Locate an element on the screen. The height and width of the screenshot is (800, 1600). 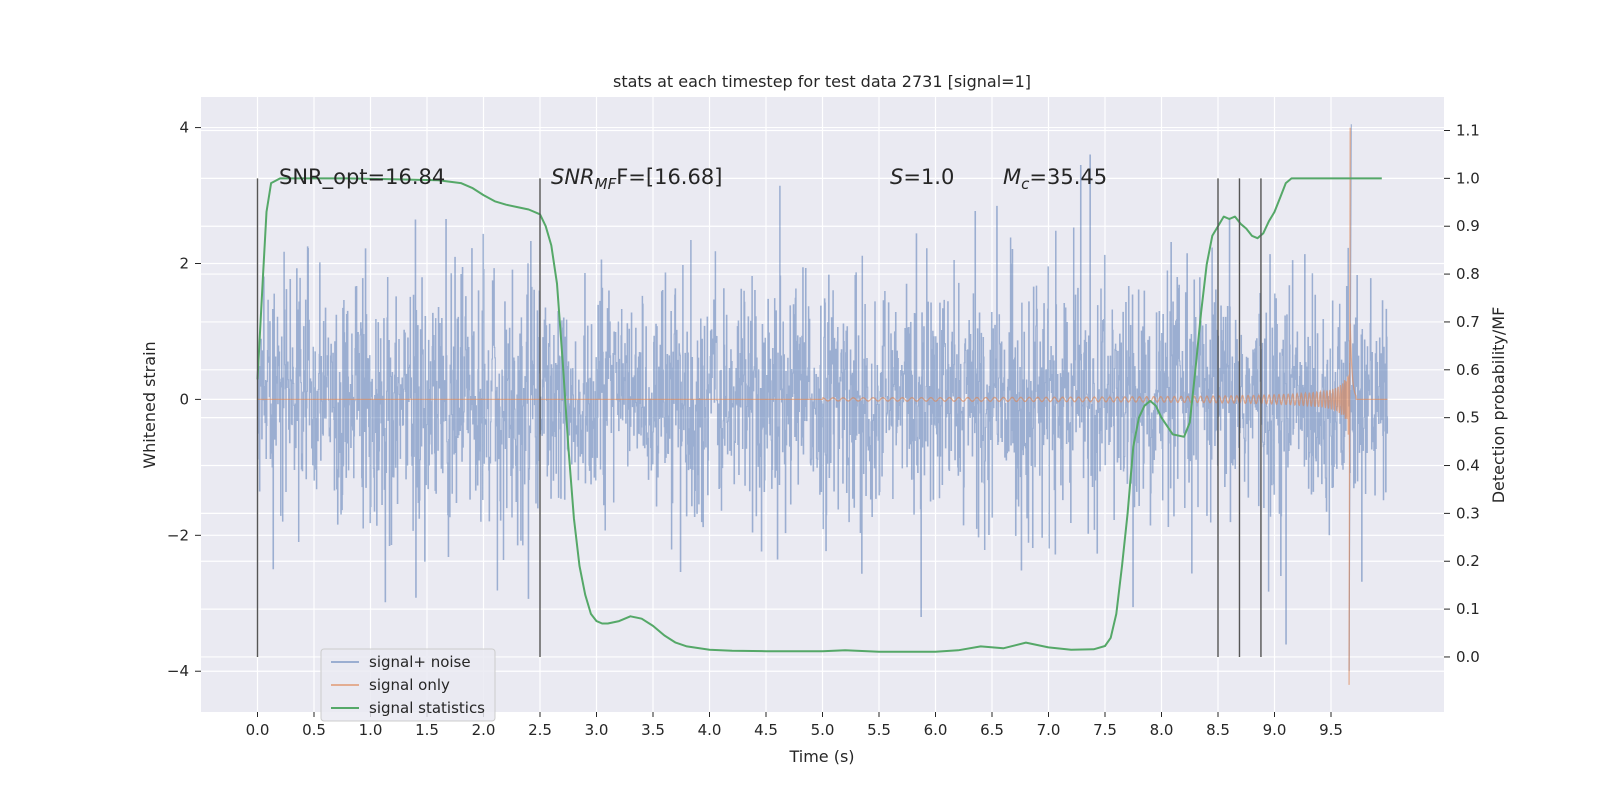
y2-tick-label: 0.2 is located at coordinates (1468, 561).